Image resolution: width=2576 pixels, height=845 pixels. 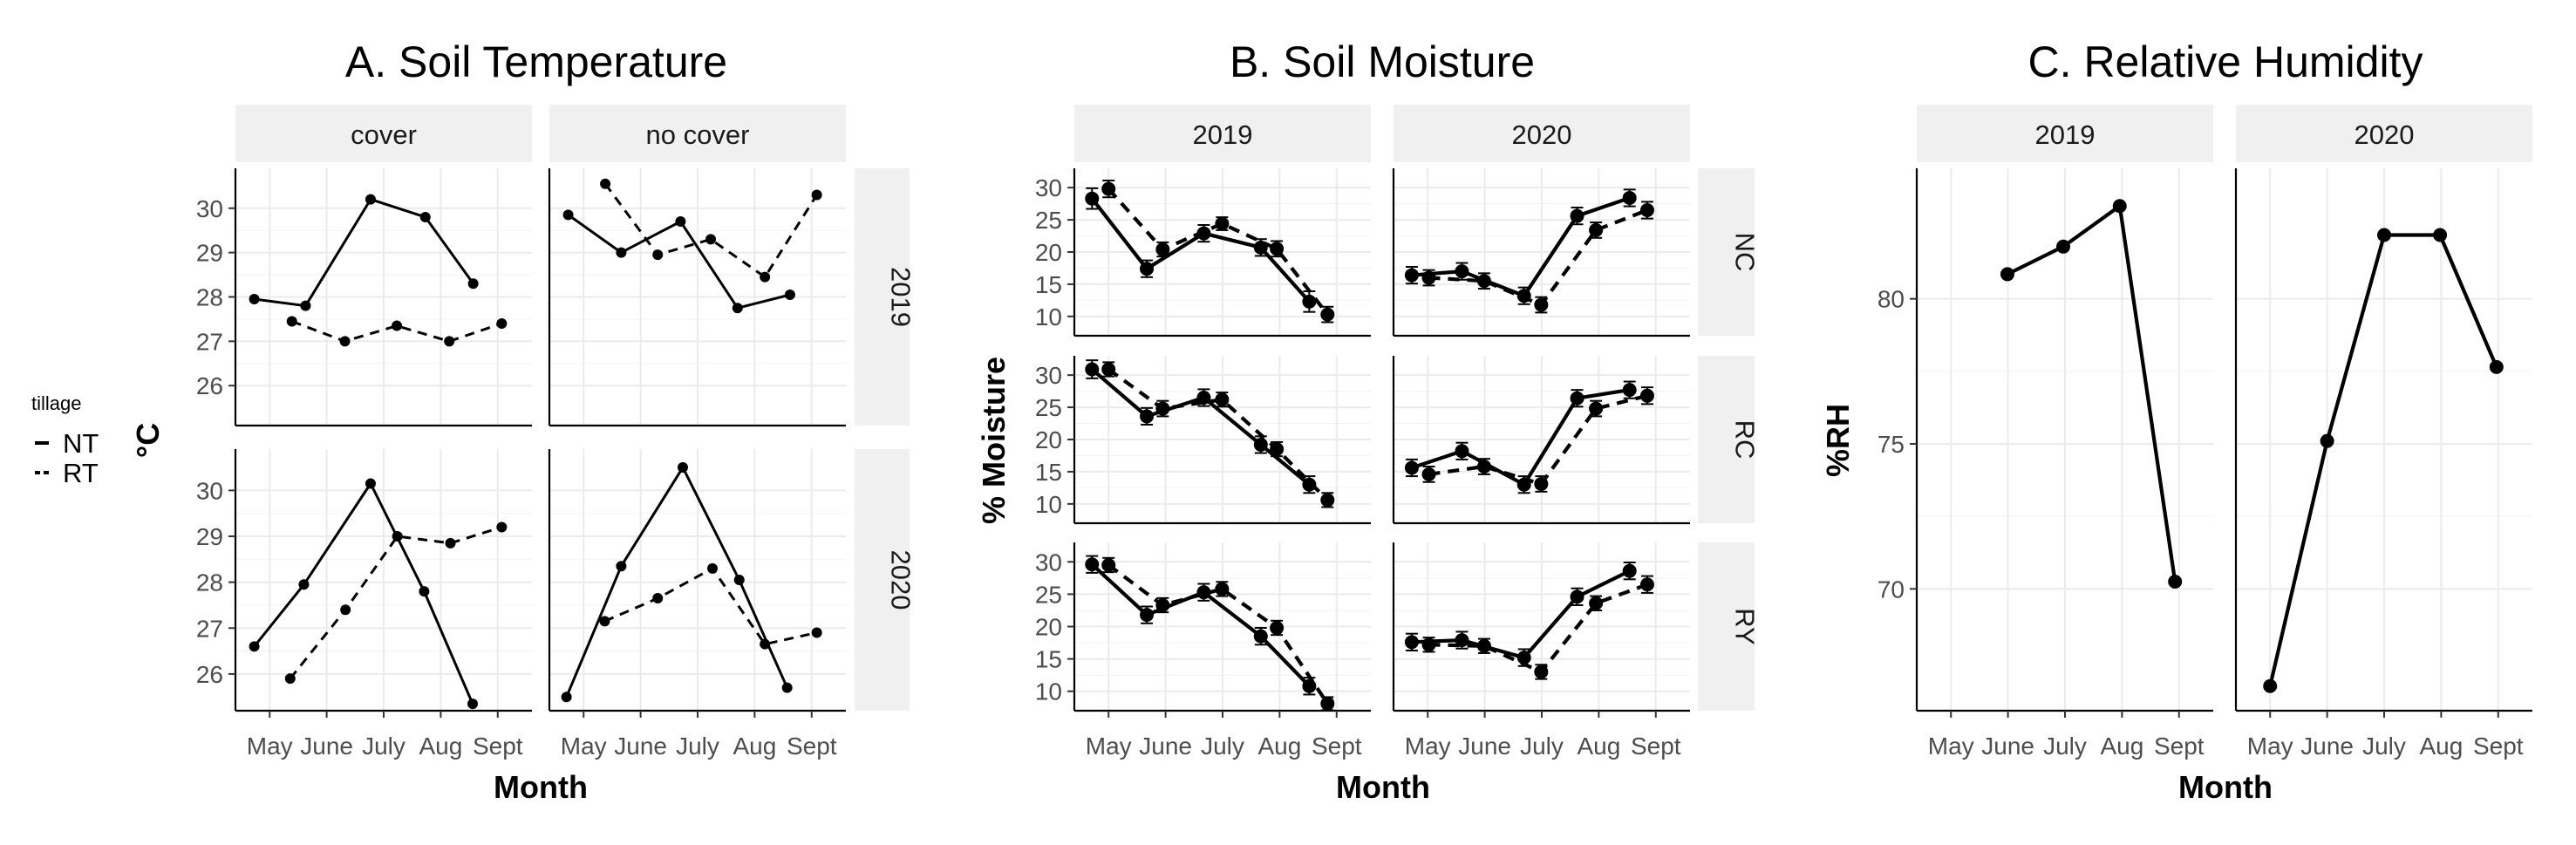 What do you see at coordinates (1746, 440) in the screenshot?
I see `facet-label-rc: RC` at bounding box center [1746, 440].